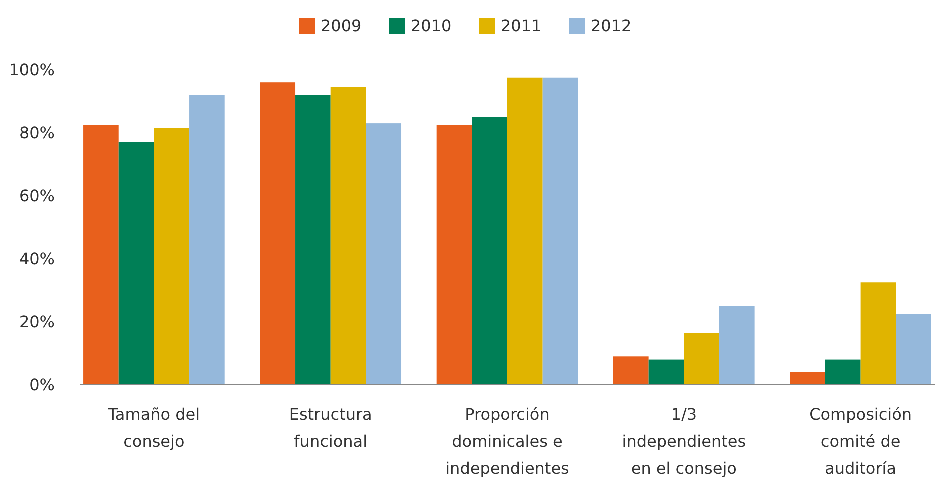 The height and width of the screenshot is (494, 939). I want to click on x-tick-label: Composición comité de auditoría, so click(861, 441).